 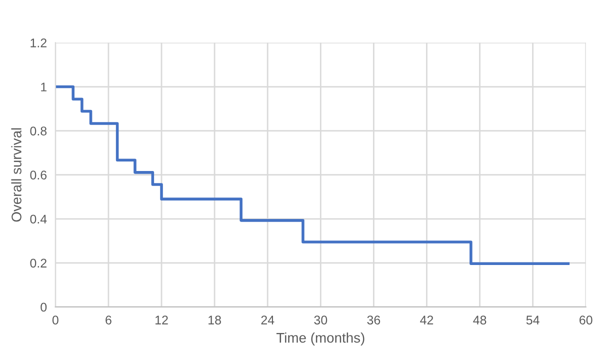 I want to click on y-tick-label: 0.8, so click(x=38, y=131).